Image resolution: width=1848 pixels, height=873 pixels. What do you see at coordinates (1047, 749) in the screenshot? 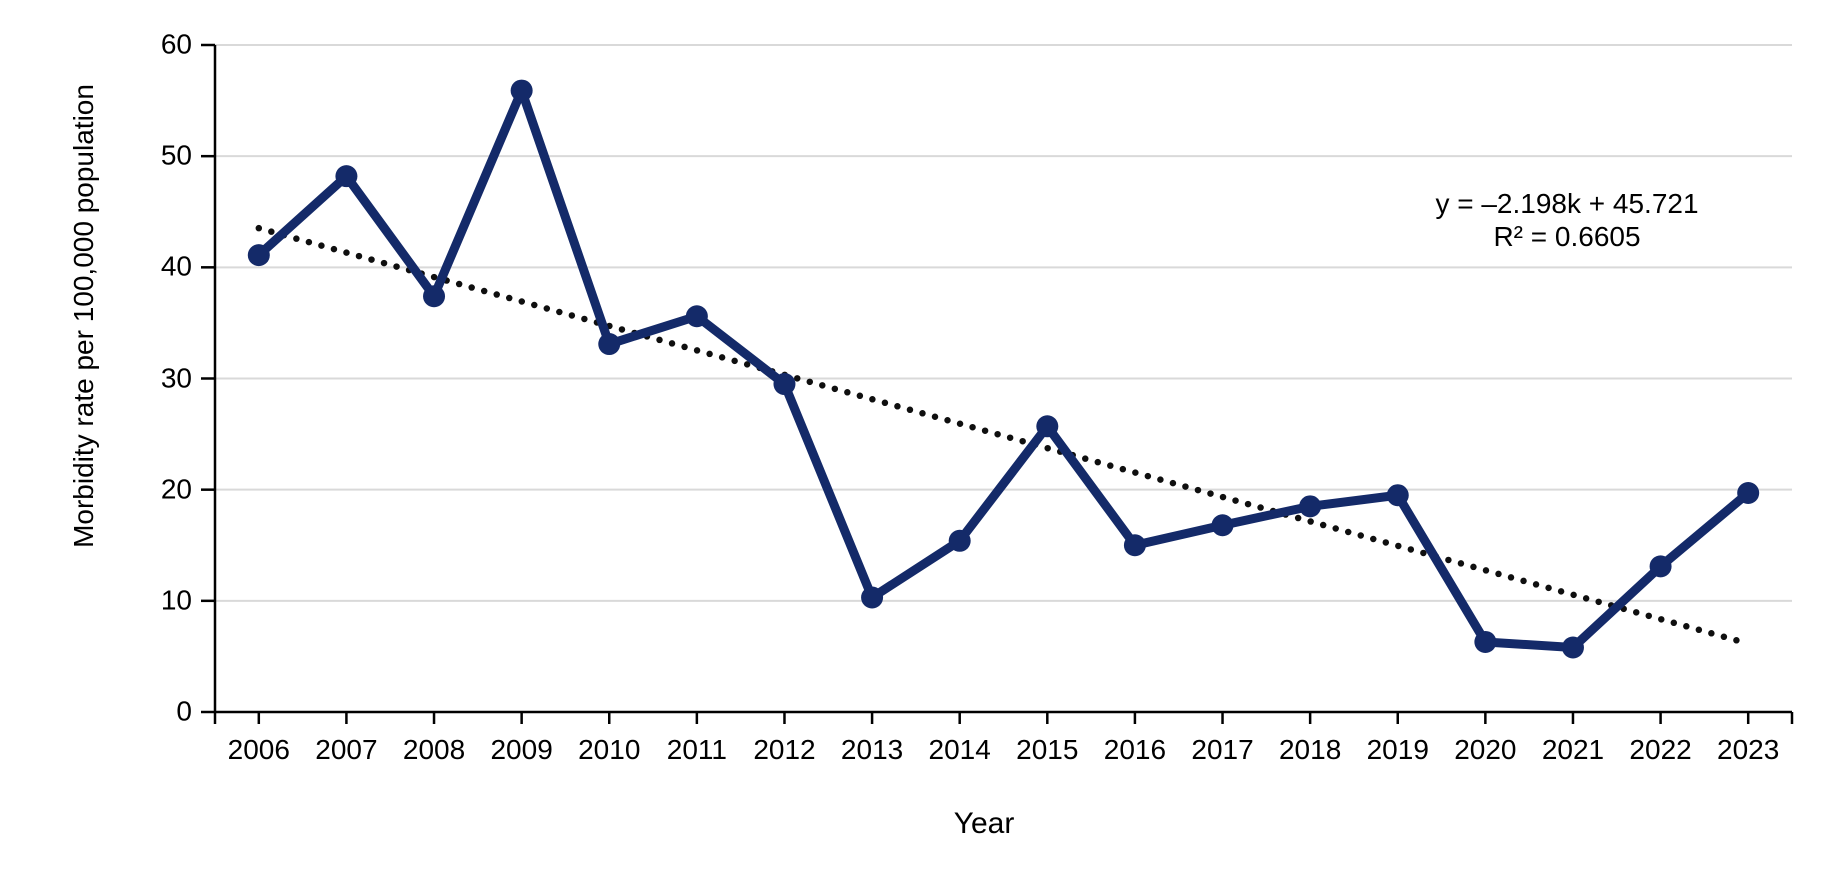
I see `x-tick-label-2015: 2015` at bounding box center [1047, 749].